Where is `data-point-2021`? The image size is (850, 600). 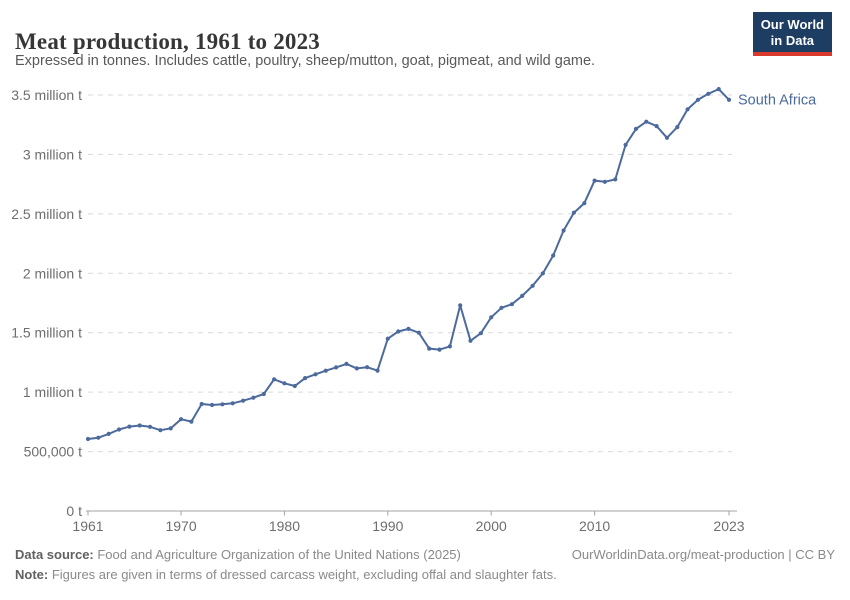 data-point-2021 is located at coordinates (708, 93).